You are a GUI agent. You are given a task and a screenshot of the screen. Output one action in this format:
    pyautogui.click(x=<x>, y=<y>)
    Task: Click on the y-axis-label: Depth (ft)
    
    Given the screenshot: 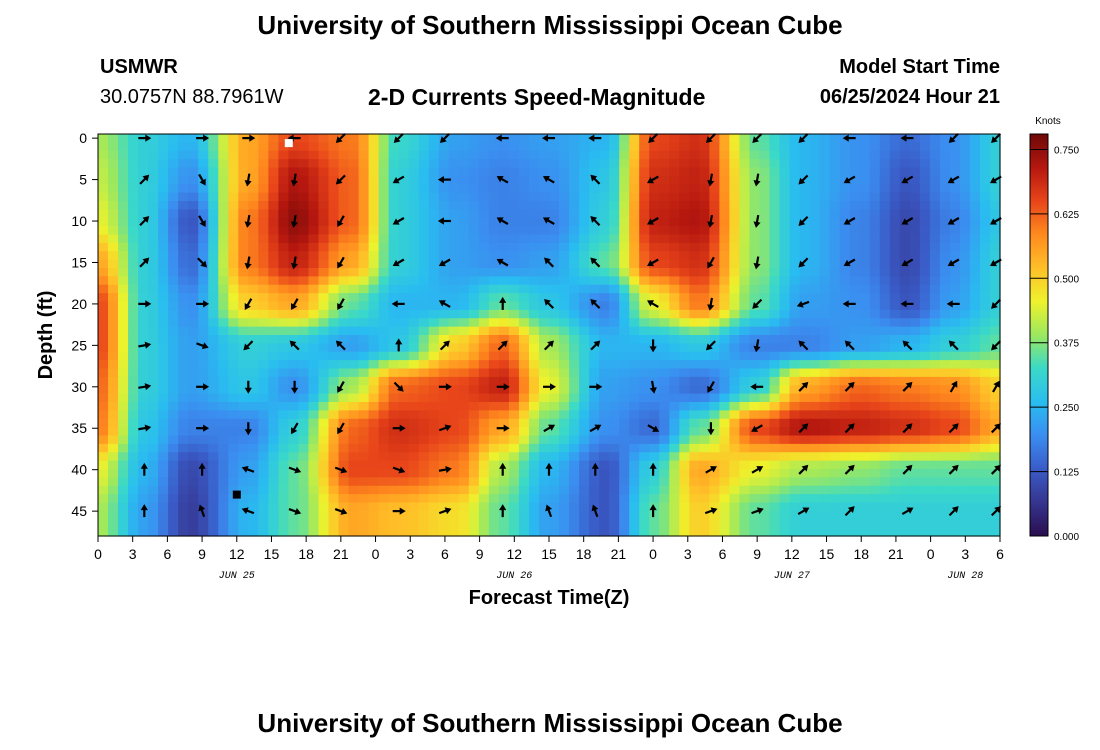 What is the action you would take?
    pyautogui.click(x=46, y=335)
    